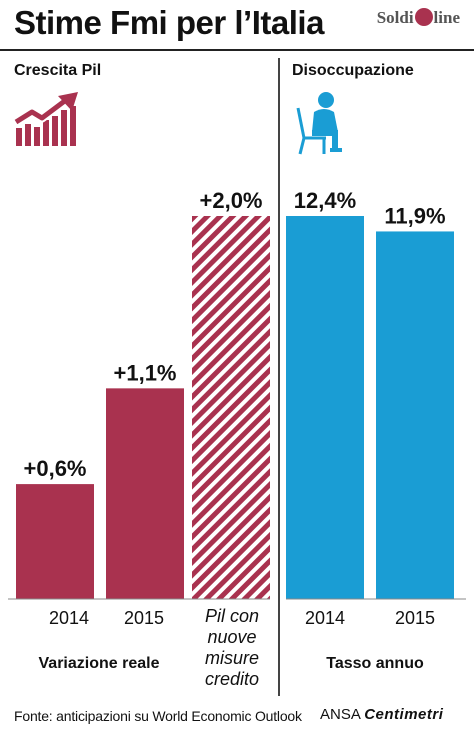 This screenshot has height=730, width=474. What do you see at coordinates (144, 618) in the screenshot?
I see `growth-category-2015: 2015` at bounding box center [144, 618].